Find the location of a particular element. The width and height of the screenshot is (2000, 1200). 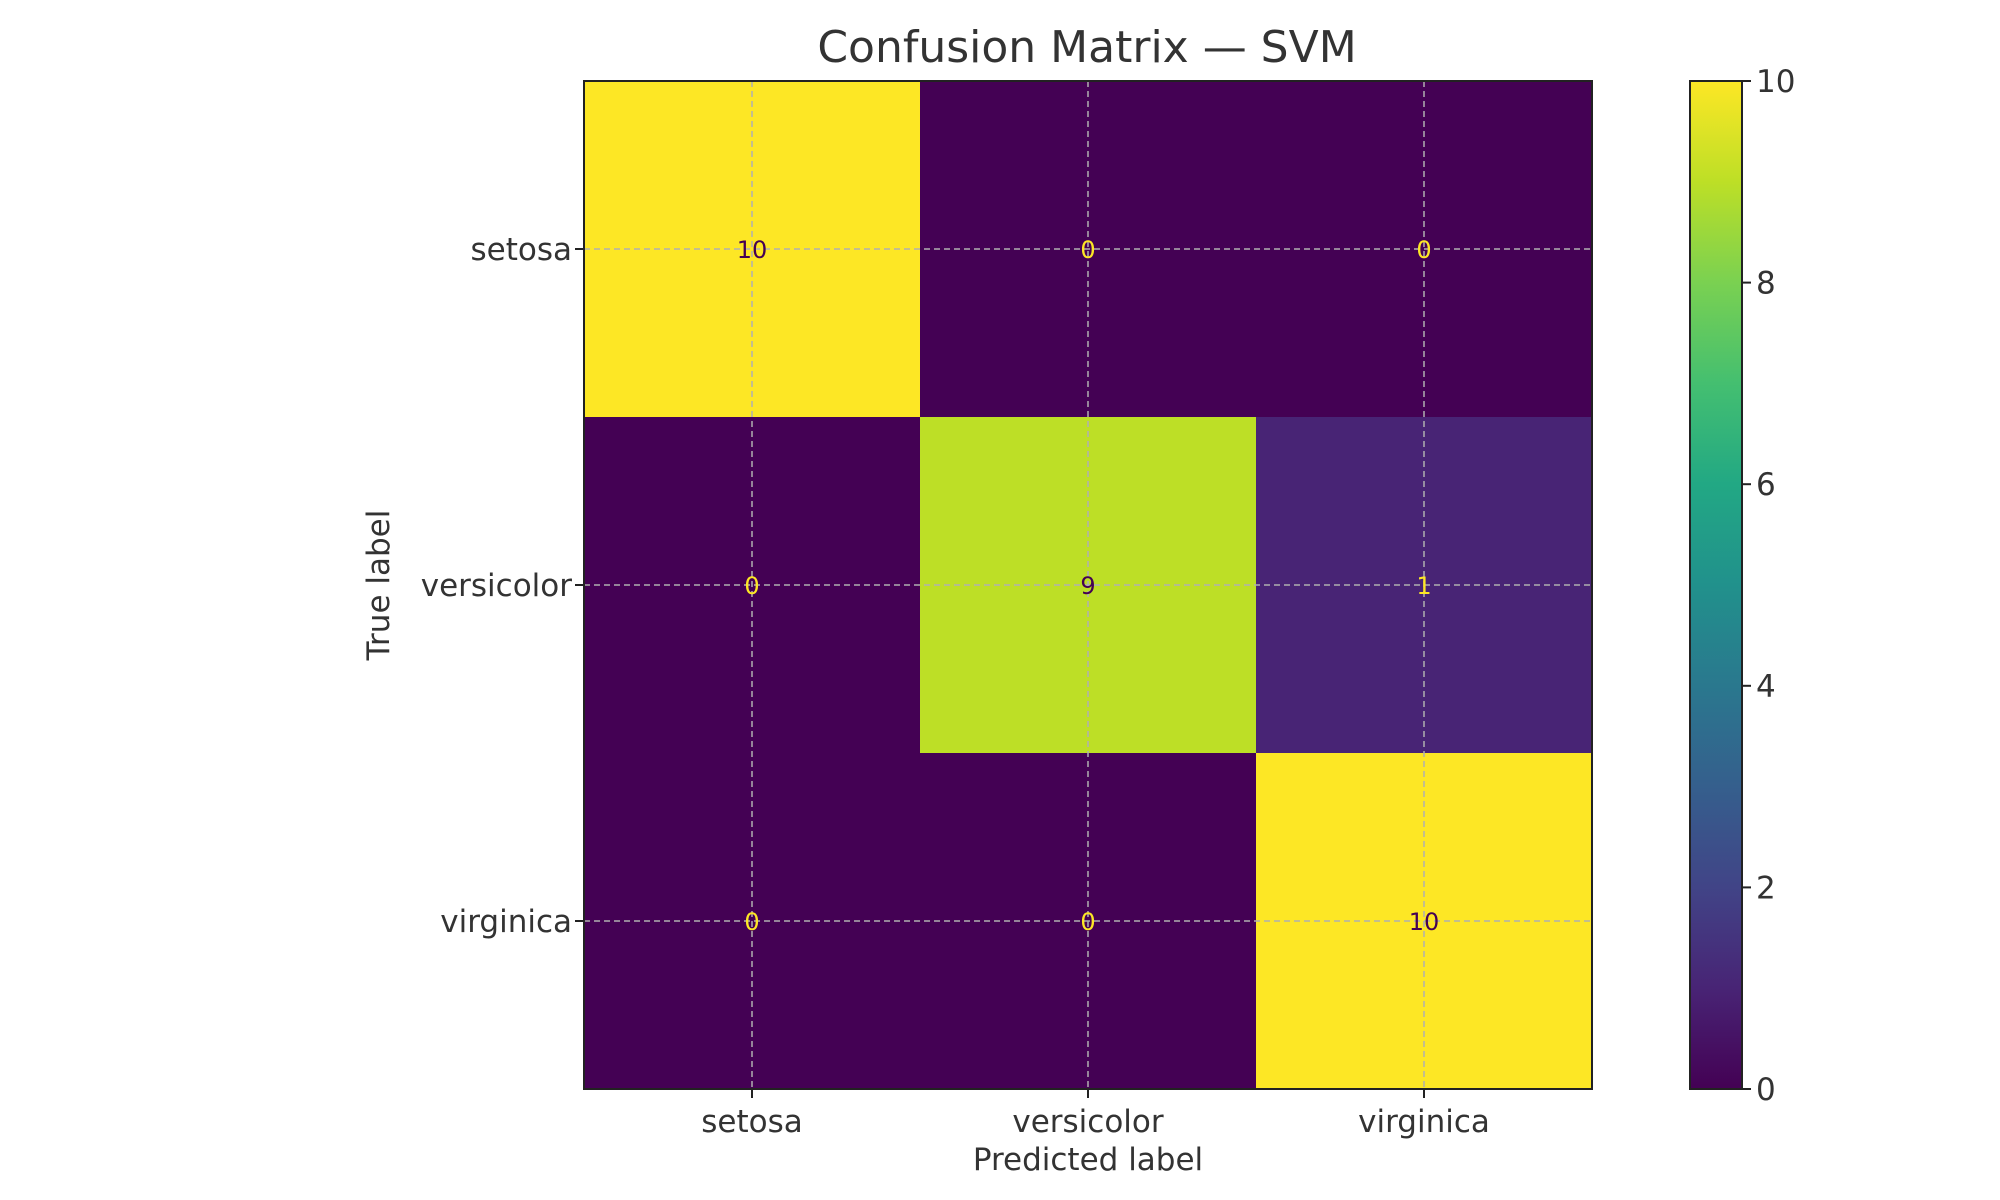

colorbar-ticks: 0 2 4 6 8 10 is located at coordinates (1768, 586).